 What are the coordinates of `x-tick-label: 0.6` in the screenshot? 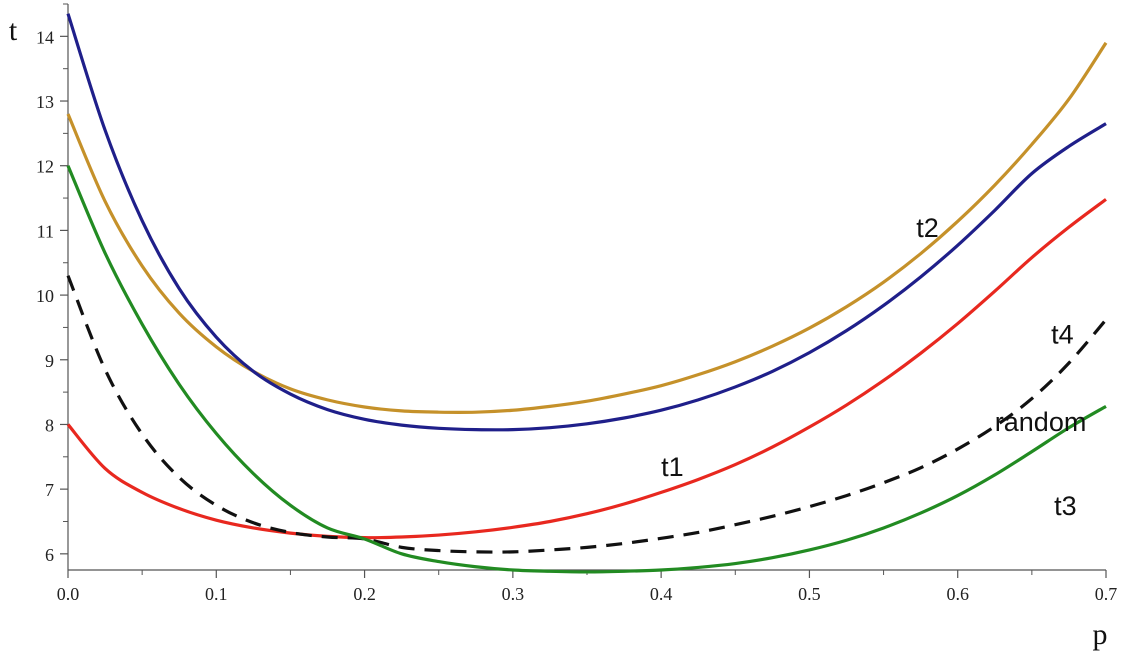 It's located at (957, 594).